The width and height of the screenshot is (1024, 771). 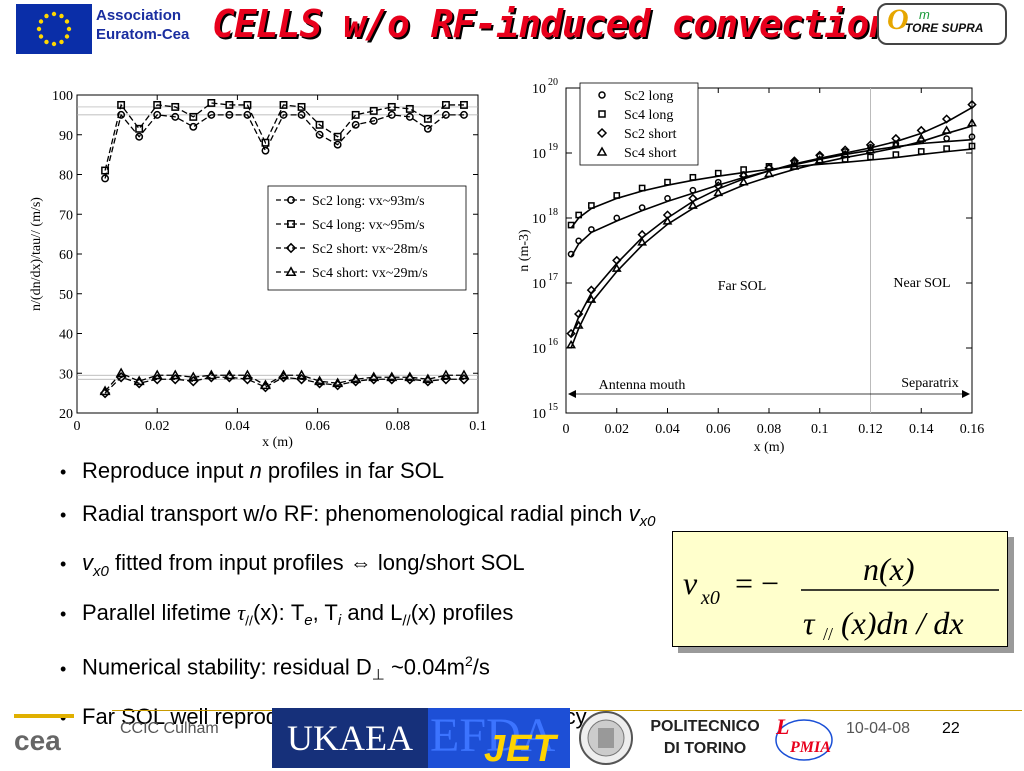 I want to click on torino-seal-logo, so click(x=606, y=738).